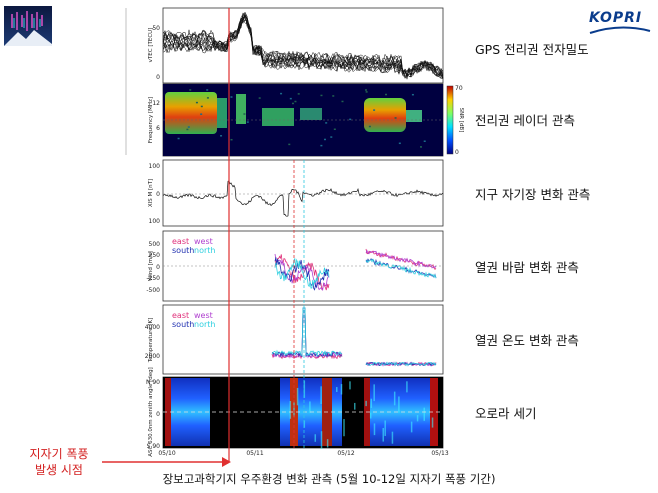 The width and height of the screenshot is (658, 493). Describe the element at coordinates (151, 341) in the screenshot. I see `ylabel-temperature: Temperature [K]` at that location.